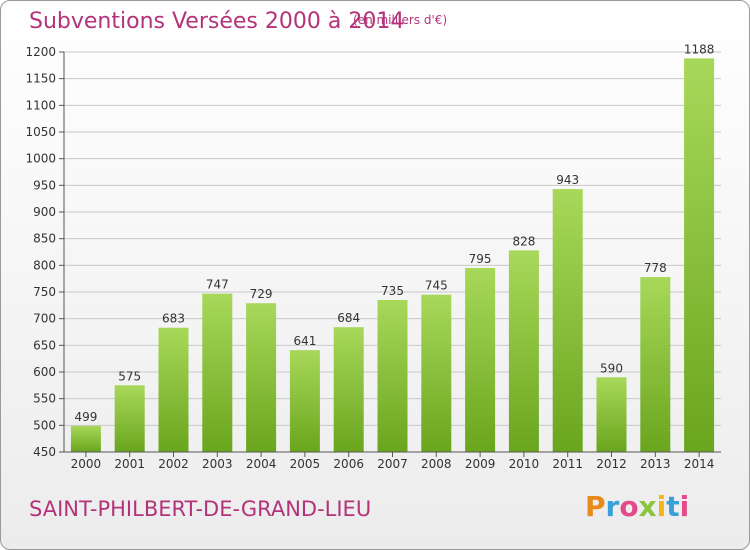 The image size is (750, 550). What do you see at coordinates (85, 438) in the screenshot?
I see `bar-2000` at bounding box center [85, 438].